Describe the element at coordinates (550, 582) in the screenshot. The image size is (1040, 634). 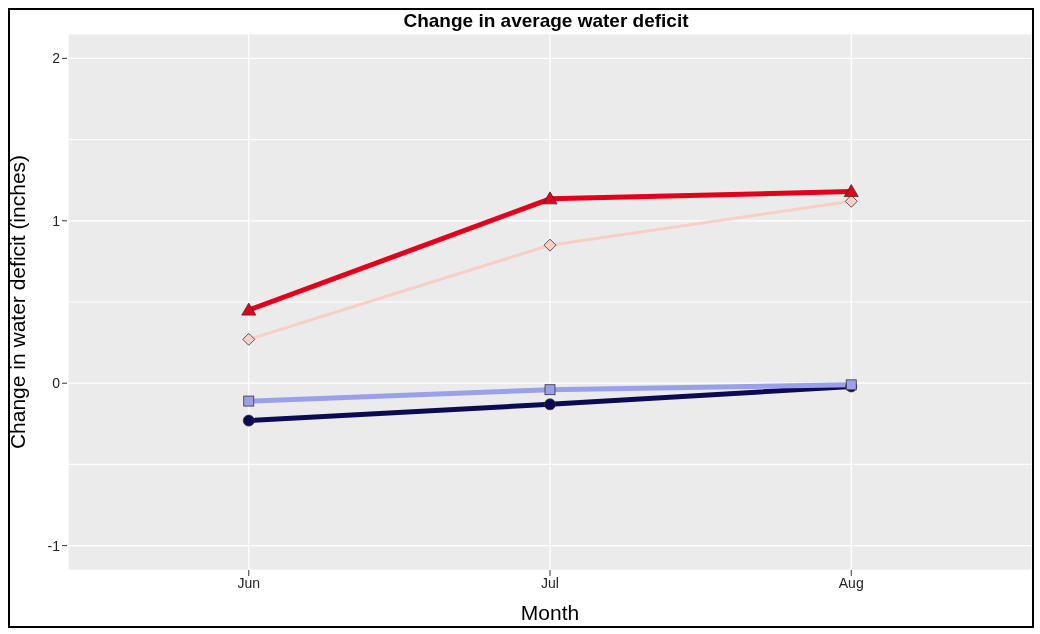
I see `x-tick-label: Jul` at that location.